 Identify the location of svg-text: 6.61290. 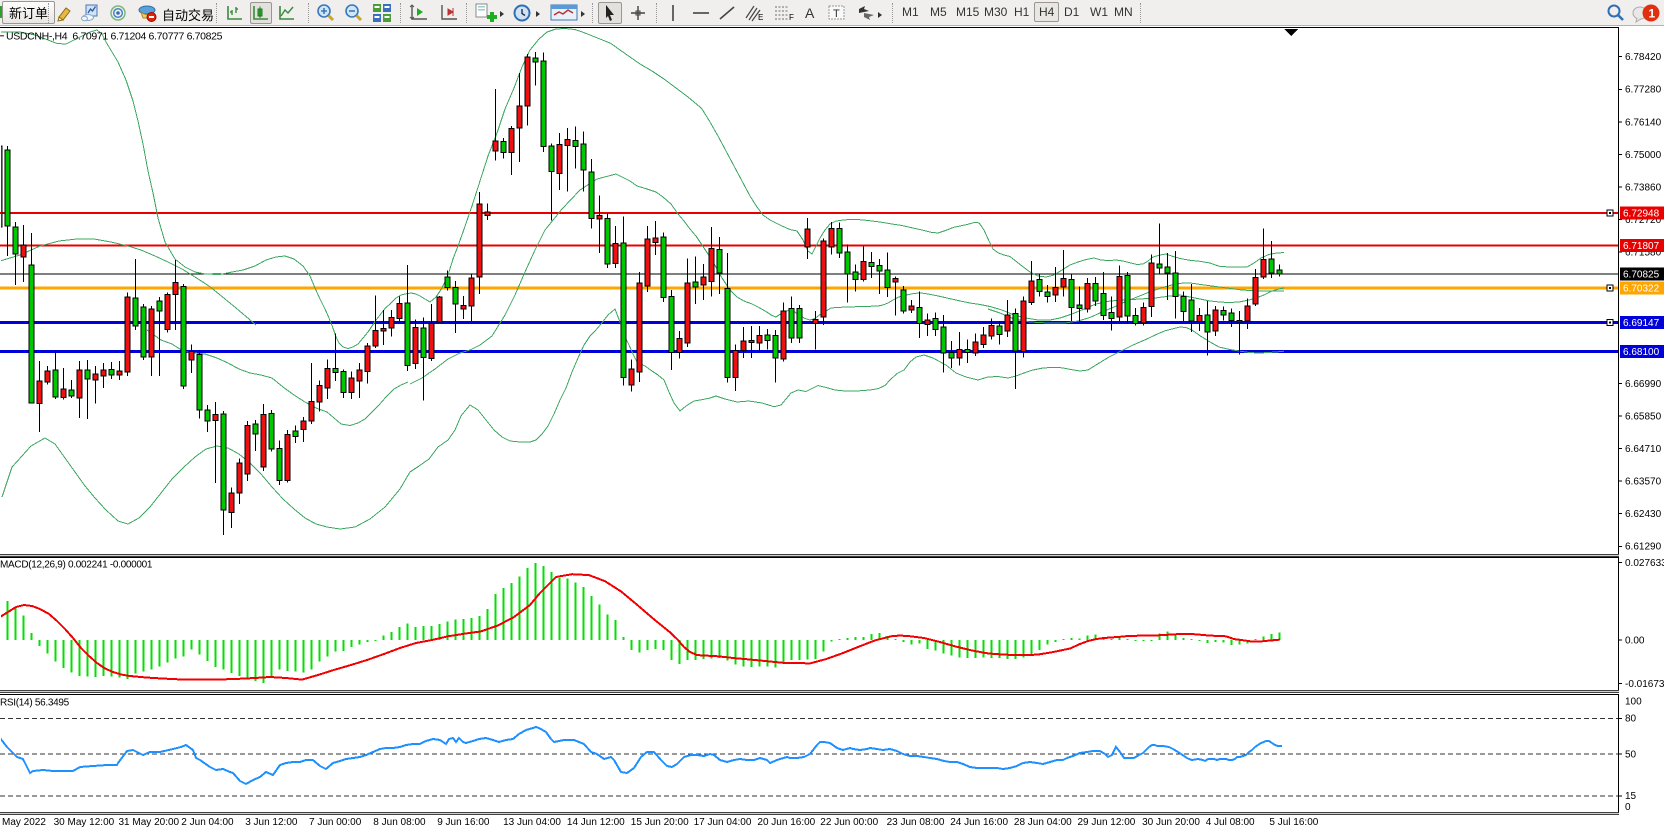
(1643, 547).